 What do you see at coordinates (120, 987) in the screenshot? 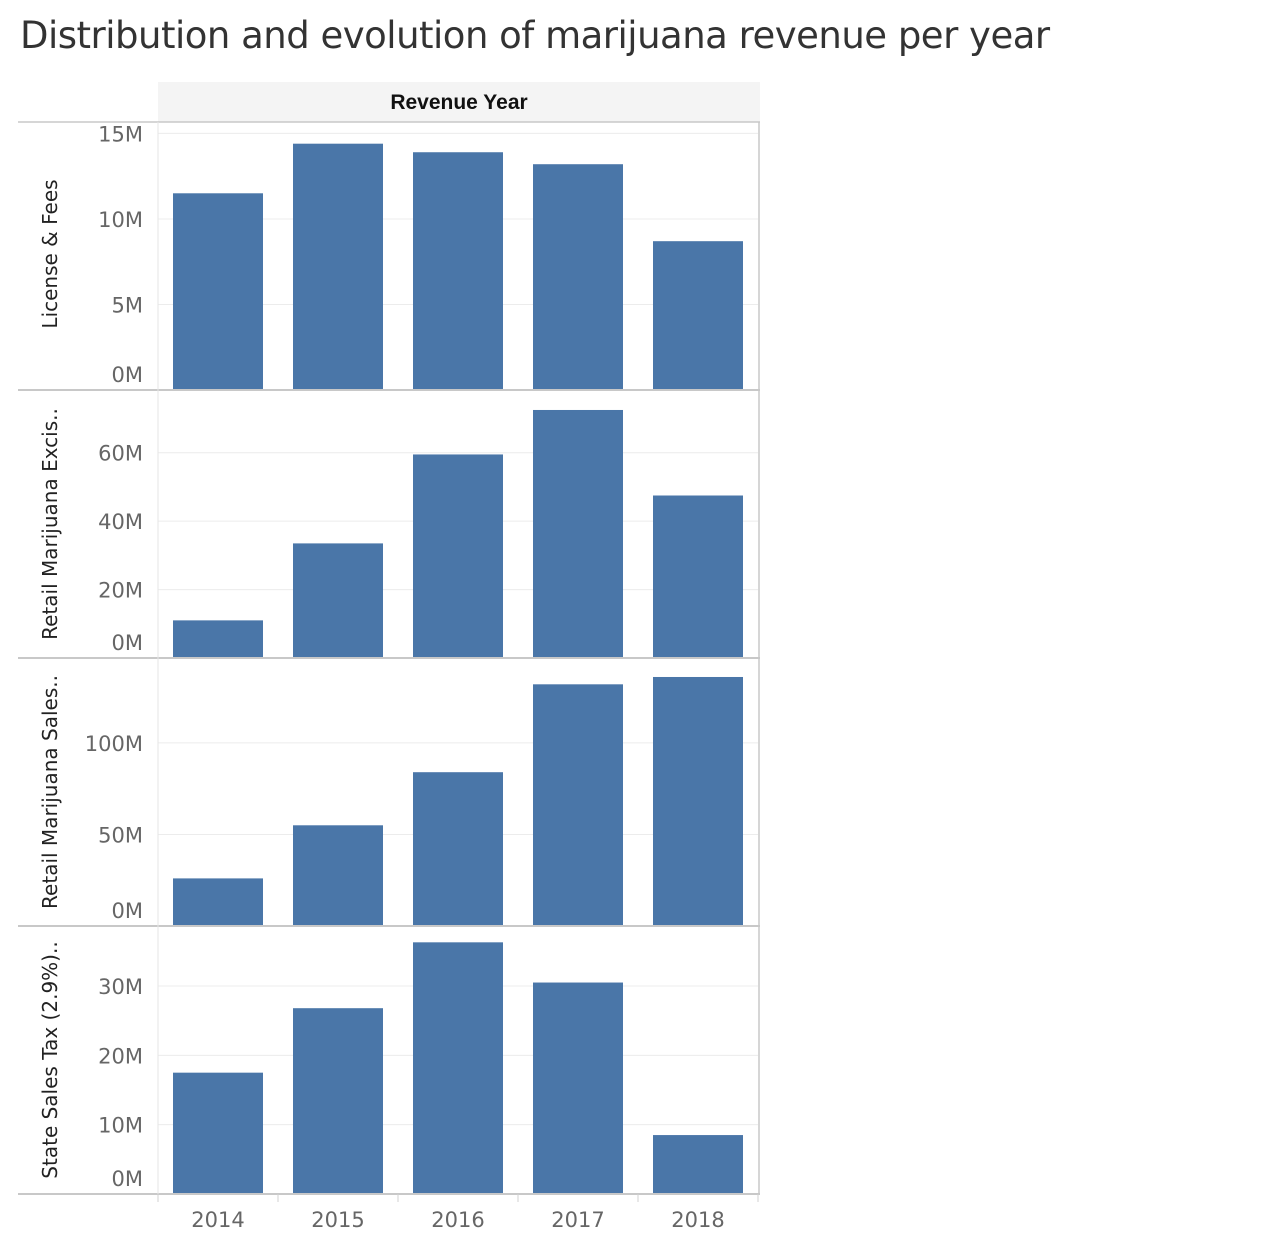
I see `y-tick-label: 30M` at bounding box center [120, 987].